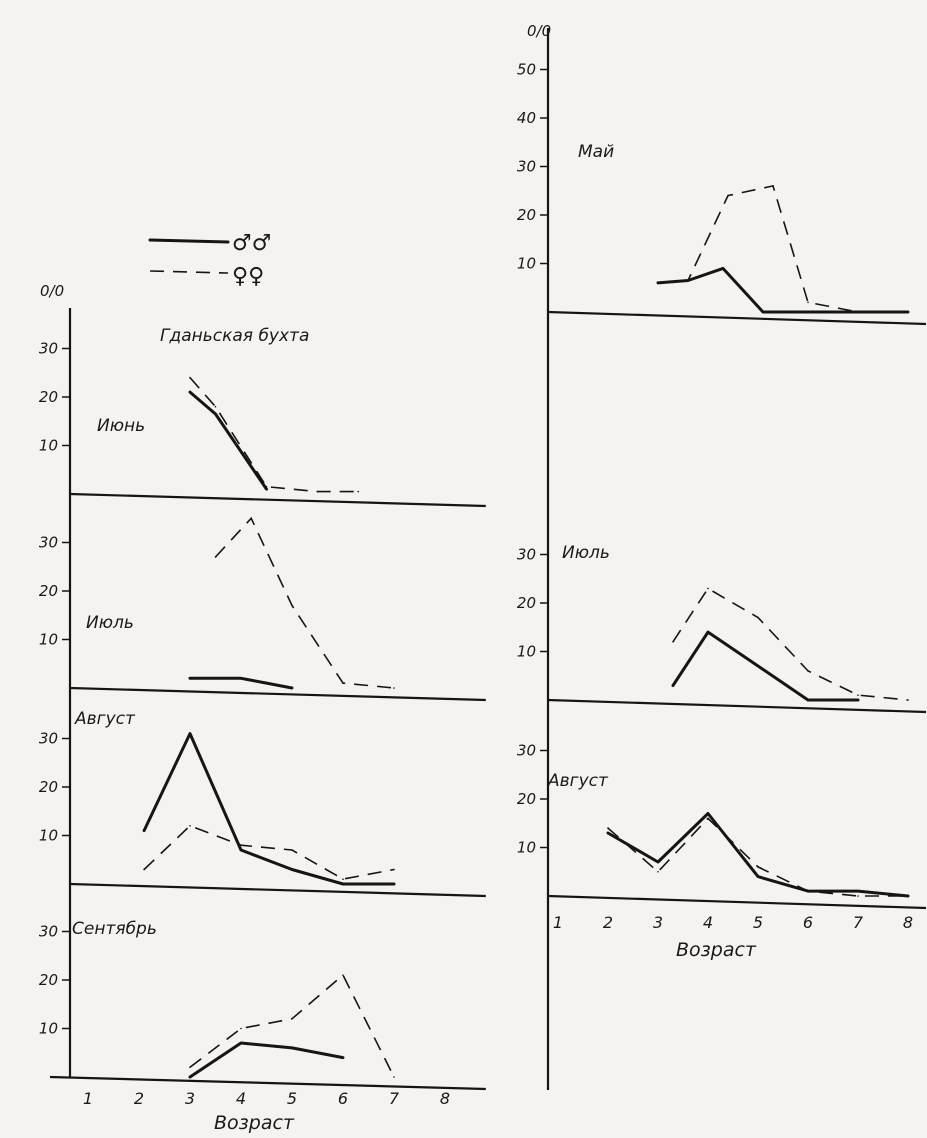 The height and width of the screenshot is (1138, 927). What do you see at coordinates (234, 336) in the screenshot?
I see `left-title: Гданьская бухта` at bounding box center [234, 336].